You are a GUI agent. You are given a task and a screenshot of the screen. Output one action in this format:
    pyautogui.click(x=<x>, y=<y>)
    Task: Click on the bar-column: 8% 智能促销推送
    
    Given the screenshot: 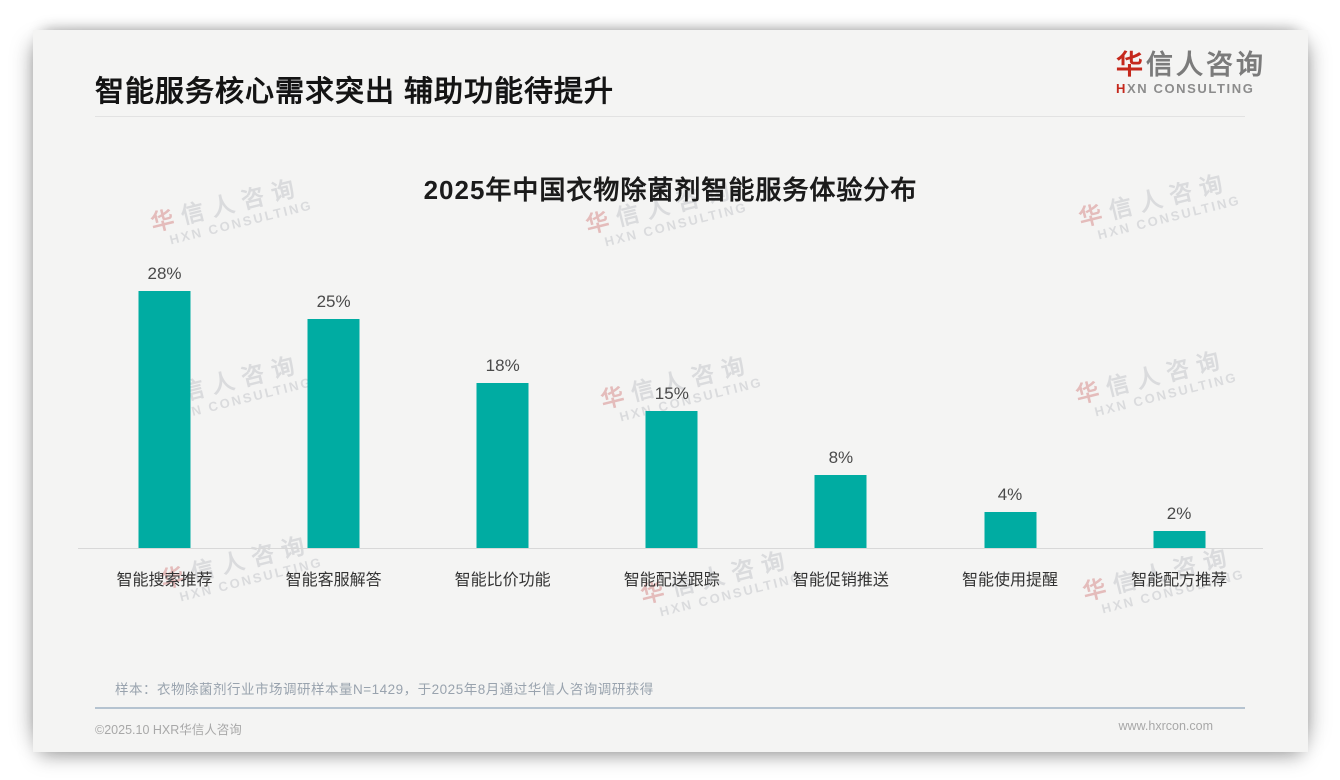 What is the action you would take?
    pyautogui.click(x=840, y=518)
    